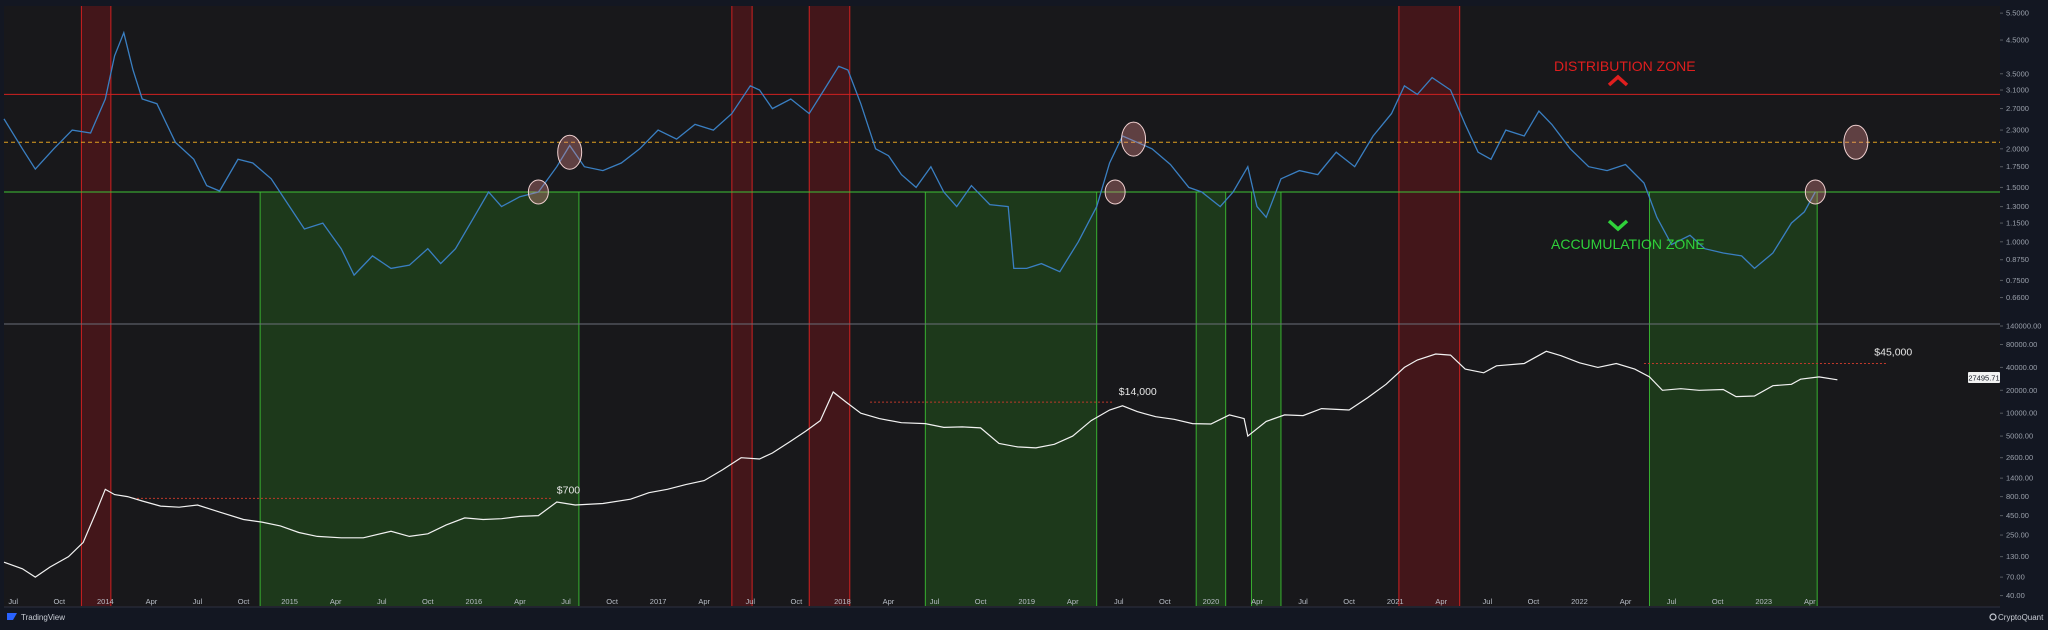 The image size is (2048, 630). What do you see at coordinates (1618, 225) in the screenshot?
I see `accumulation-down-arrow-icon` at bounding box center [1618, 225].